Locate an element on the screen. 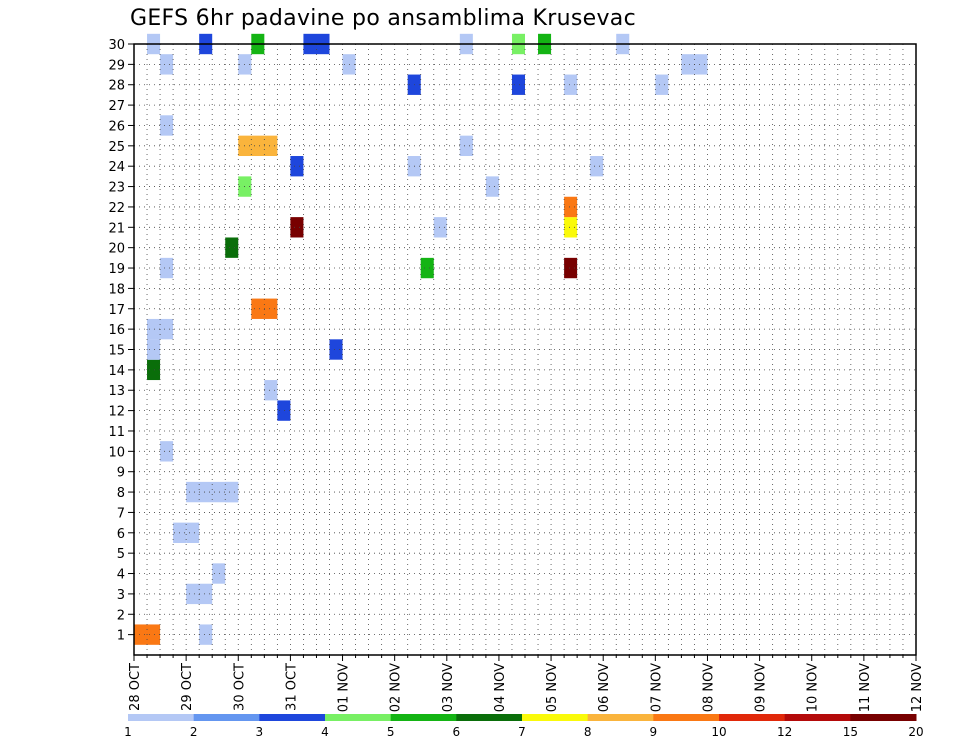  y-tick-label: 11 is located at coordinates (116, 432).